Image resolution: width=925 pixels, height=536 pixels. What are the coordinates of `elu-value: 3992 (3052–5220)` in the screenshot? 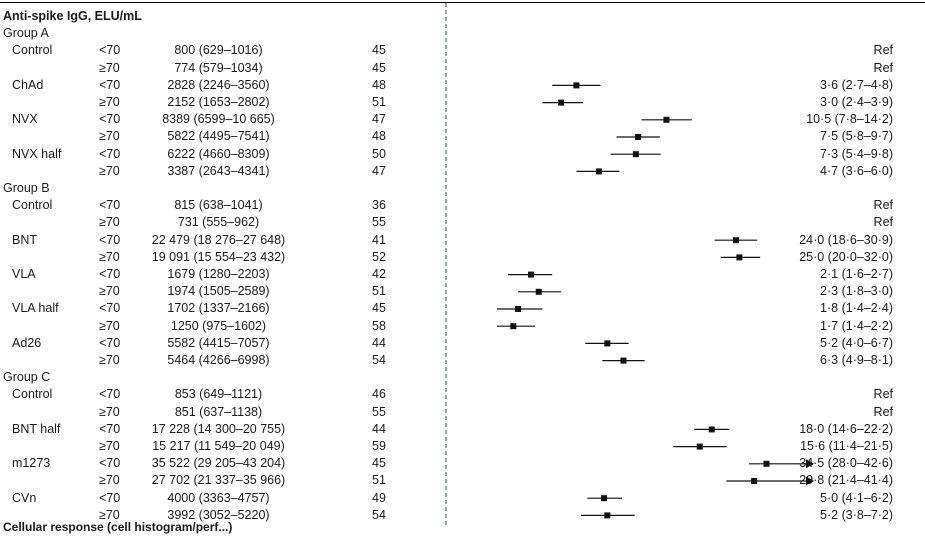 It's located at (218, 514).